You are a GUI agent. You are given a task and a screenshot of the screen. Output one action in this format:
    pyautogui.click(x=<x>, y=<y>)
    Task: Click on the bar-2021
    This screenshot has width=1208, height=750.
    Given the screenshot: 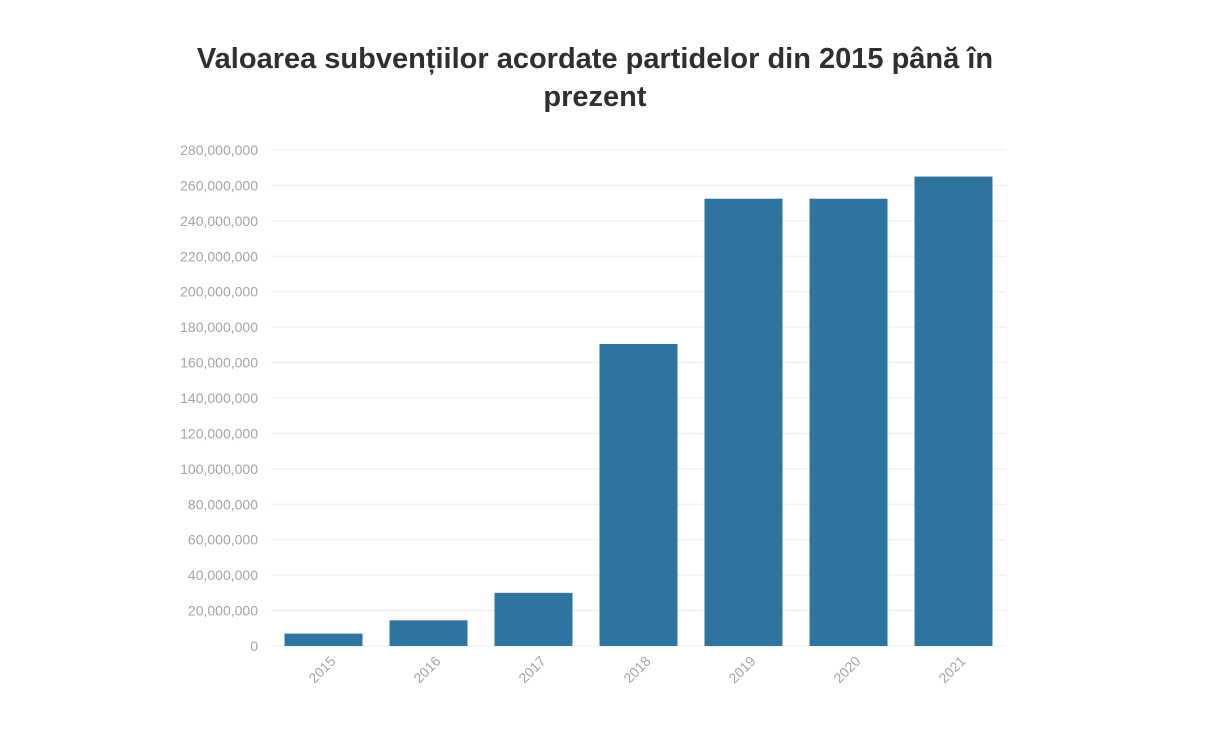 What is the action you would take?
    pyautogui.click(x=953, y=411)
    